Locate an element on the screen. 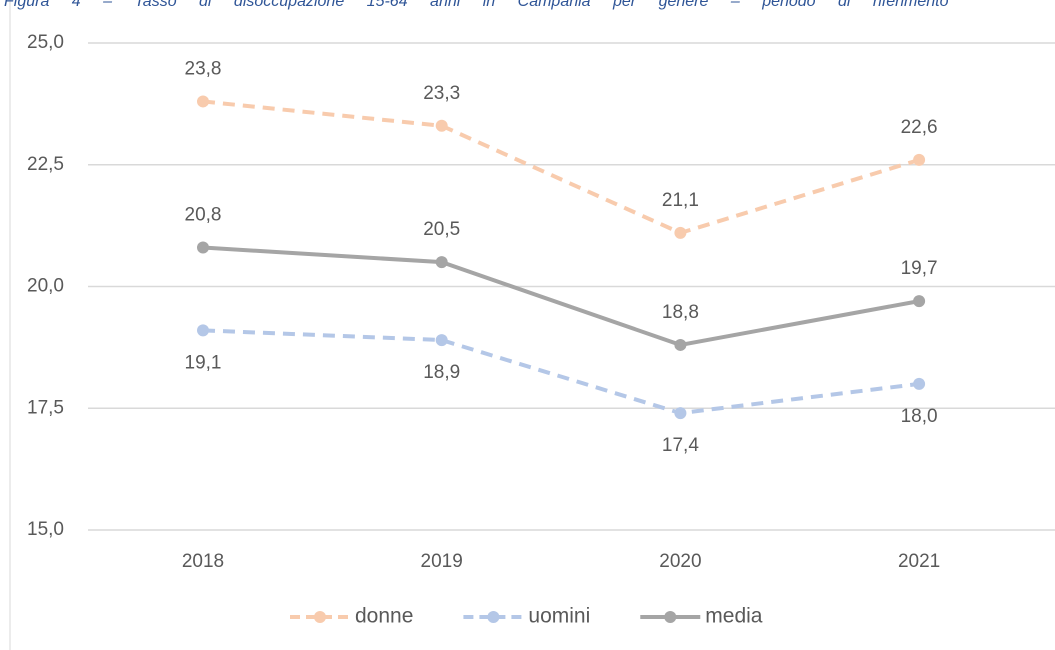 The height and width of the screenshot is (650, 1055). y-tick-label: 17,5 is located at coordinates (45, 407).